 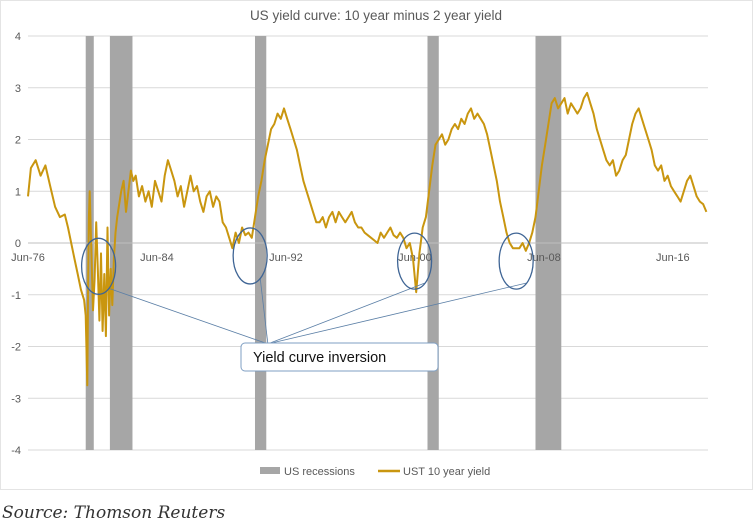 What do you see at coordinates (18, 37) in the screenshot?
I see `y-tick-label: 4` at bounding box center [18, 37].